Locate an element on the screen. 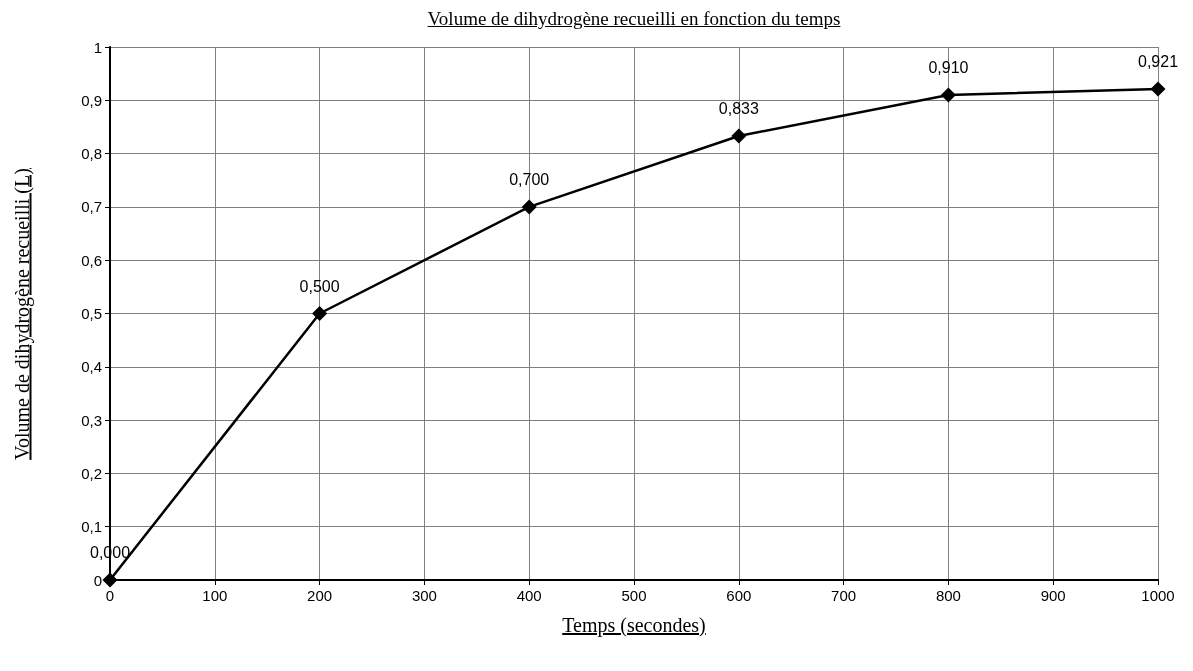 The width and height of the screenshot is (1193, 671). data-label: 0,921 is located at coordinates (1158, 62).